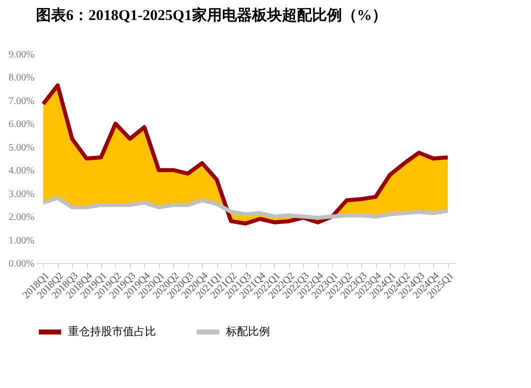  Describe the element at coordinates (21, 55) in the screenshot. I see `y-tick-label: 9.00%` at that location.